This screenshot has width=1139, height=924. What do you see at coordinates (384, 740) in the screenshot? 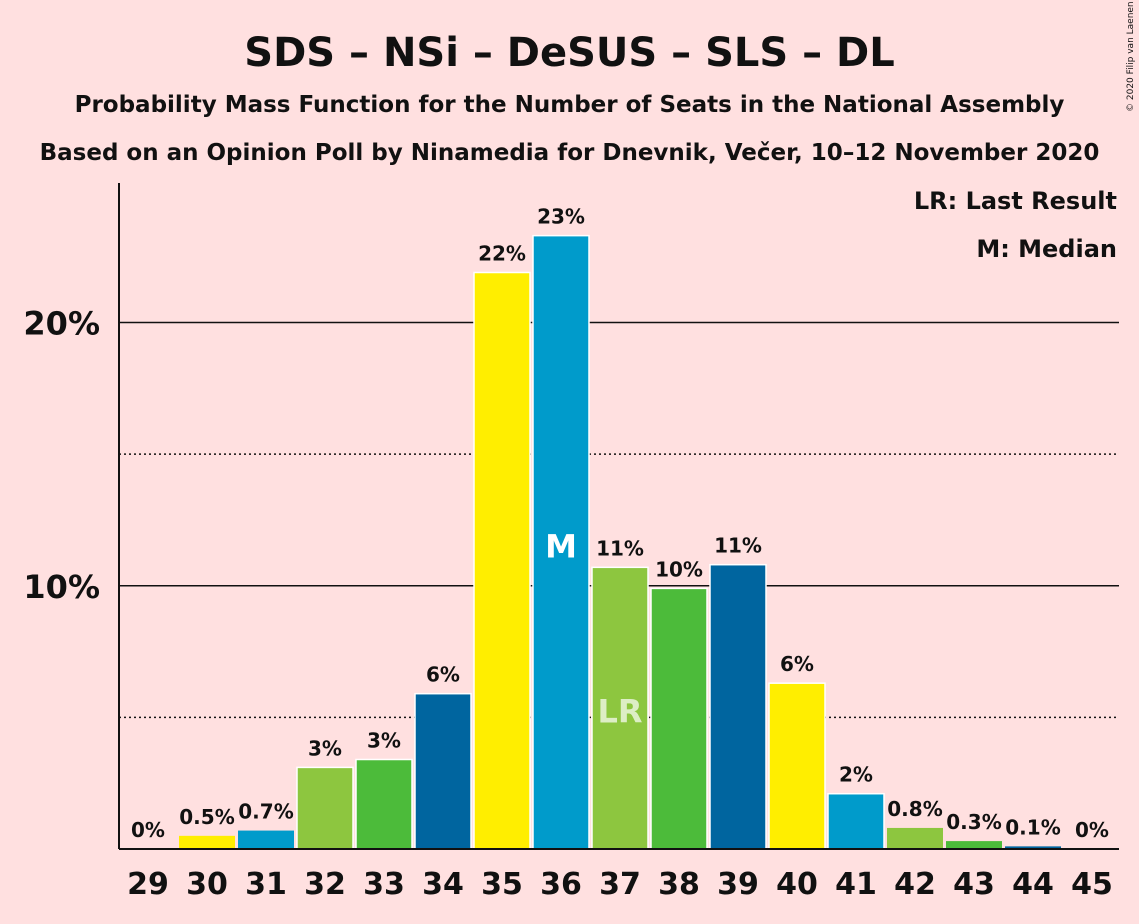
I see `data-label-seat-33: 3%` at bounding box center [384, 740].